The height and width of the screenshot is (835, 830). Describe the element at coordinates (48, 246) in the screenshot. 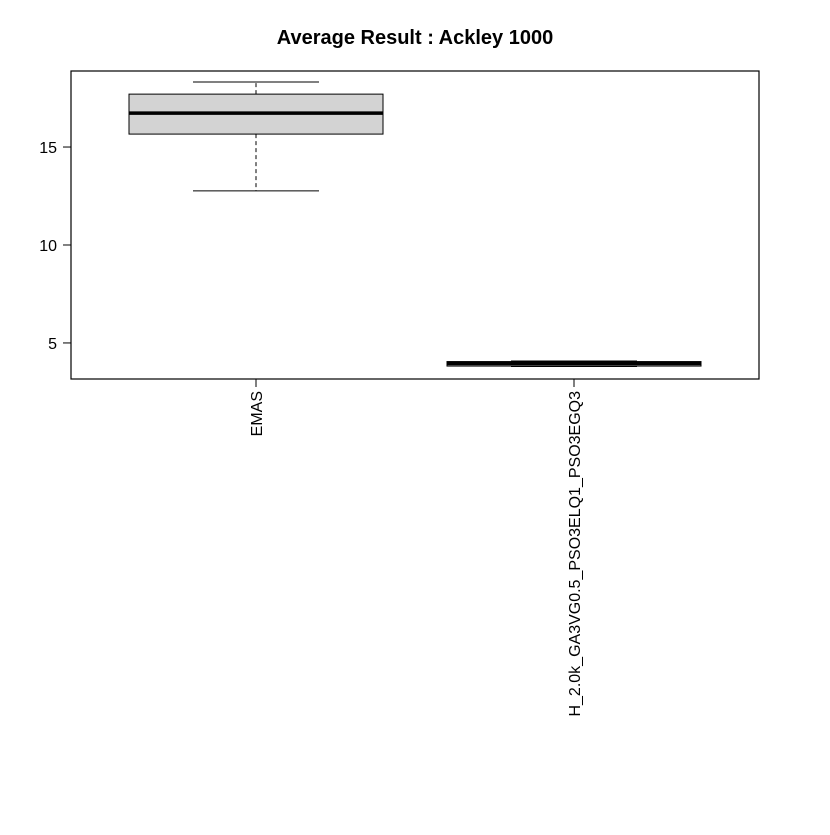

I see `y-tick-label: 10` at that location.